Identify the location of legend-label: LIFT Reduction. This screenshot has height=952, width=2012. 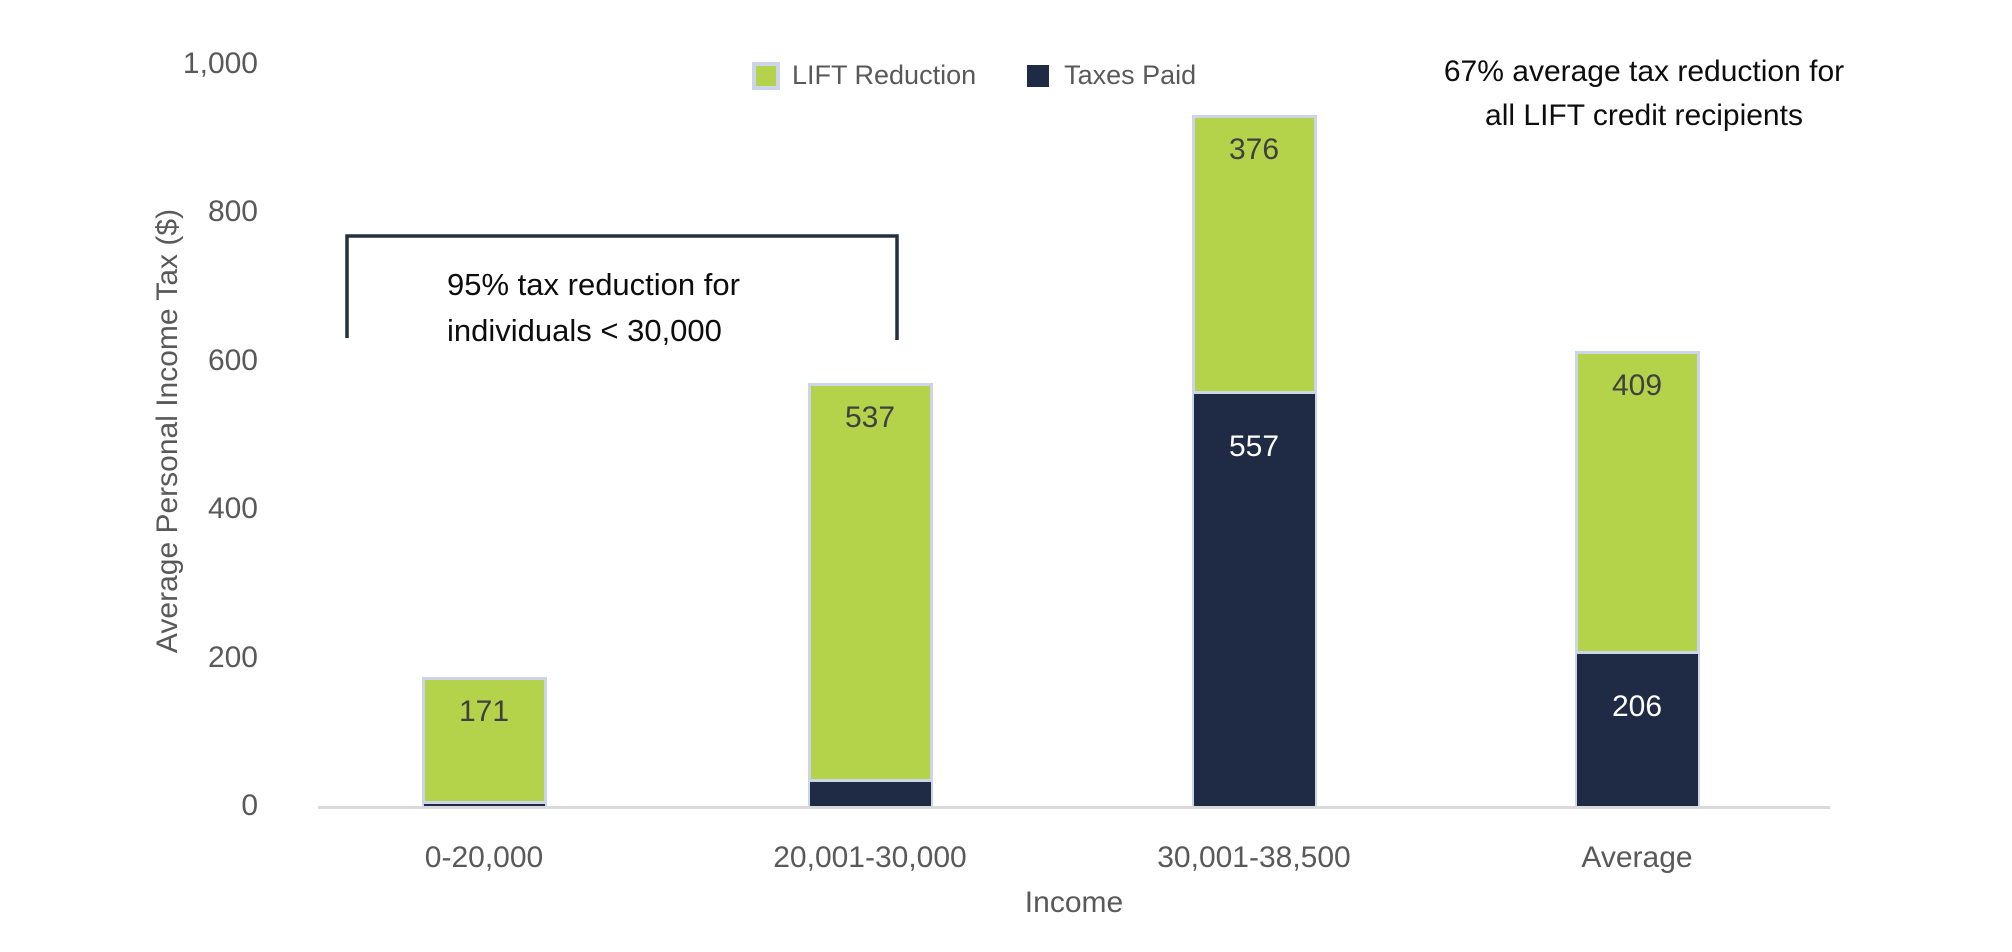
(884, 75).